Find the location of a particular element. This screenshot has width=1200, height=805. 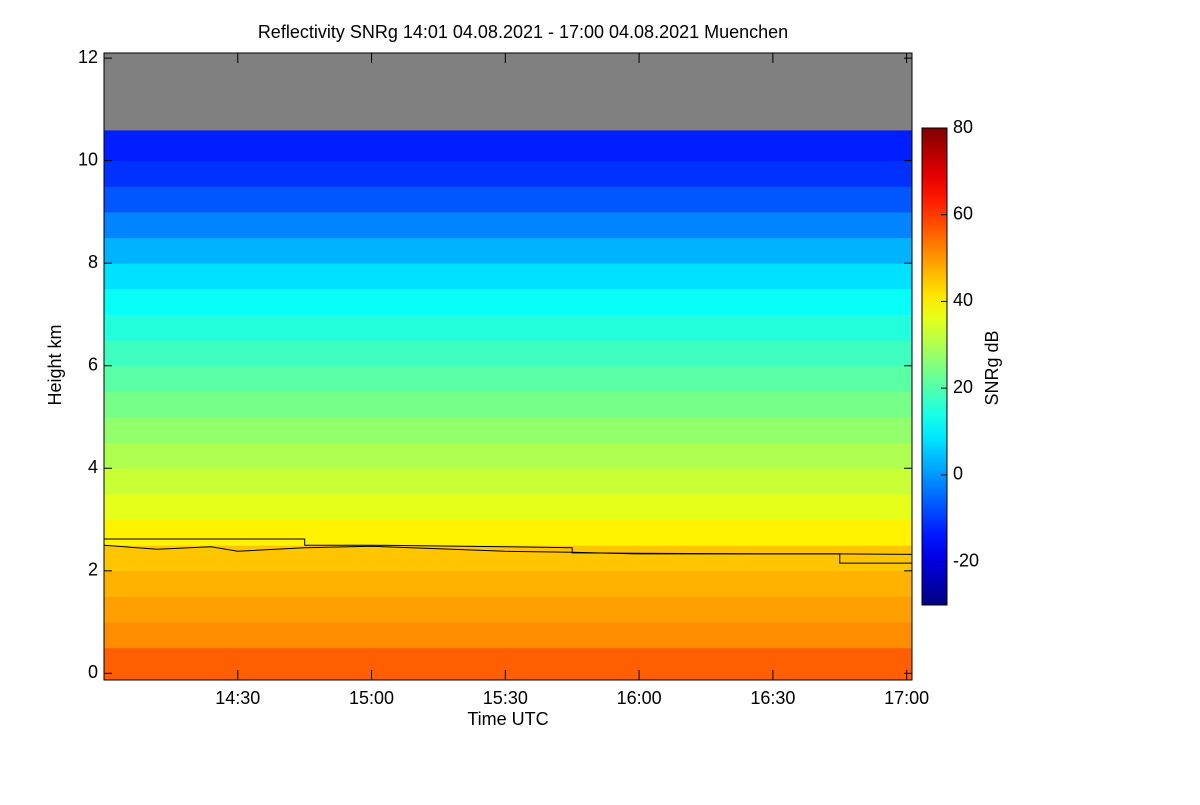

colorbar-tick-label: 60 is located at coordinates (963, 213).